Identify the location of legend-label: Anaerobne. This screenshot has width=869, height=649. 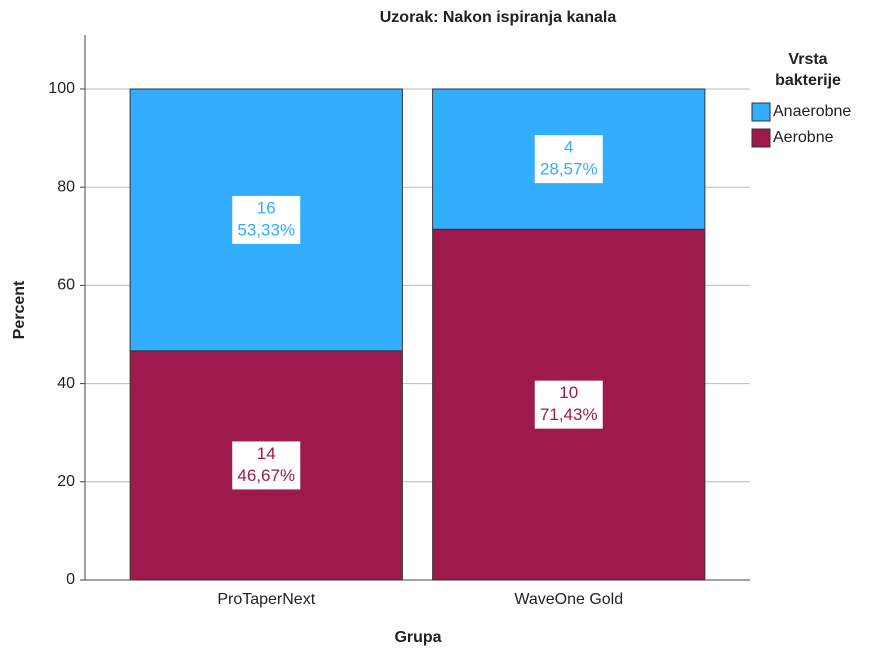
(812, 111).